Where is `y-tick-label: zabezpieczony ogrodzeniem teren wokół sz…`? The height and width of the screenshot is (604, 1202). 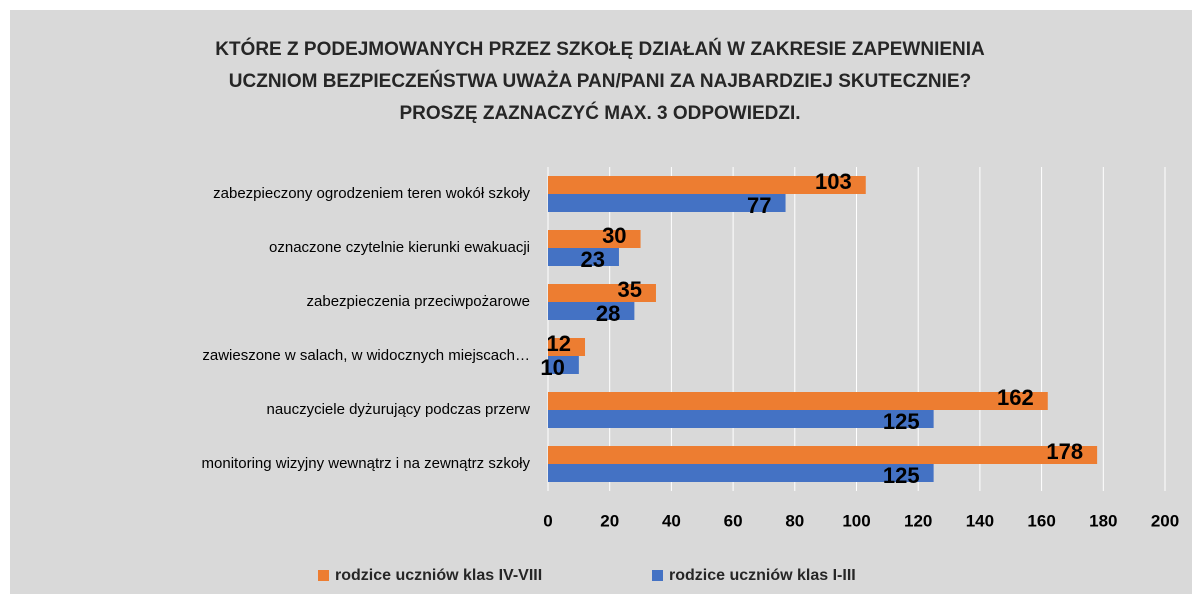 y-tick-label: zabezpieczony ogrodzeniem teren wokół sz… is located at coordinates (371, 193).